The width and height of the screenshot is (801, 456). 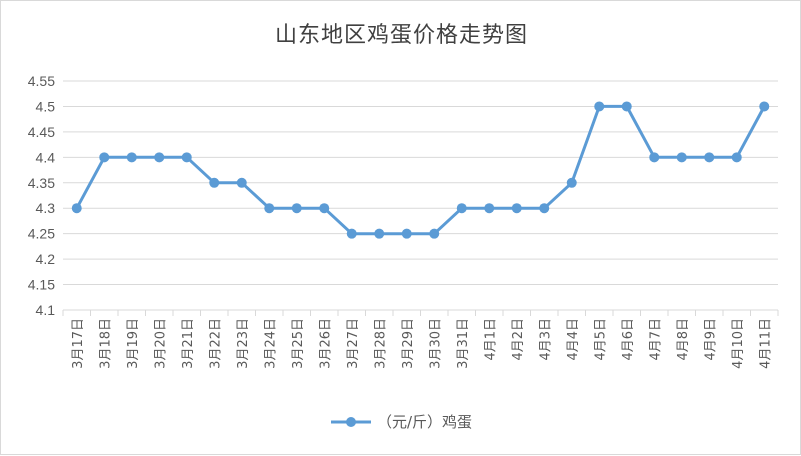 I want to click on y-tick-label: 4.5, so click(x=46, y=106).